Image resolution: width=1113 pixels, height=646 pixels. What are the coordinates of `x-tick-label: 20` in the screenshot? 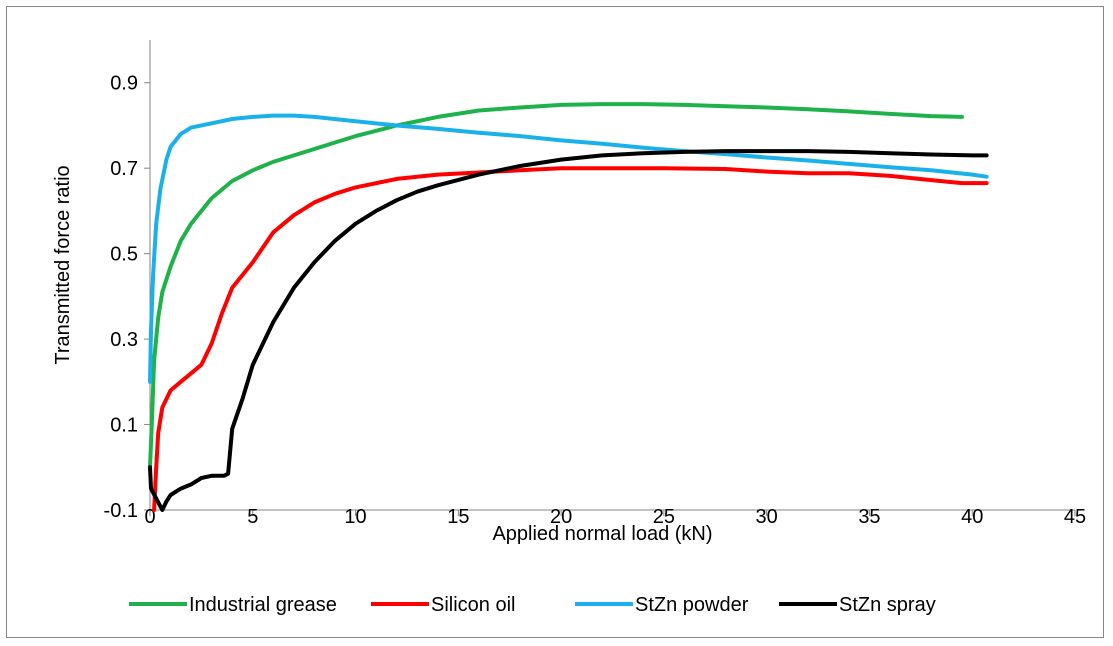 It's located at (561, 517).